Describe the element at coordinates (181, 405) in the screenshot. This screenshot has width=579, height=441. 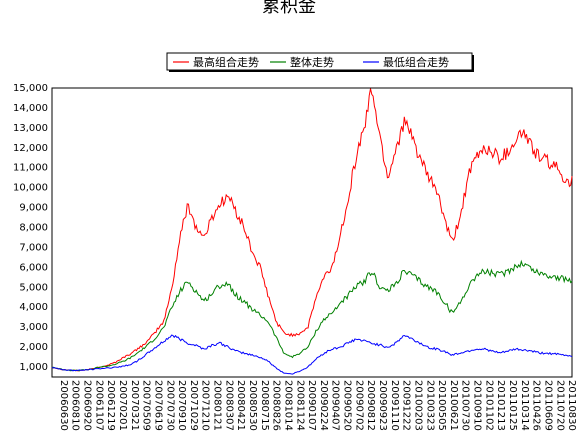
I see `x-tick-label: 20070910` at that location.